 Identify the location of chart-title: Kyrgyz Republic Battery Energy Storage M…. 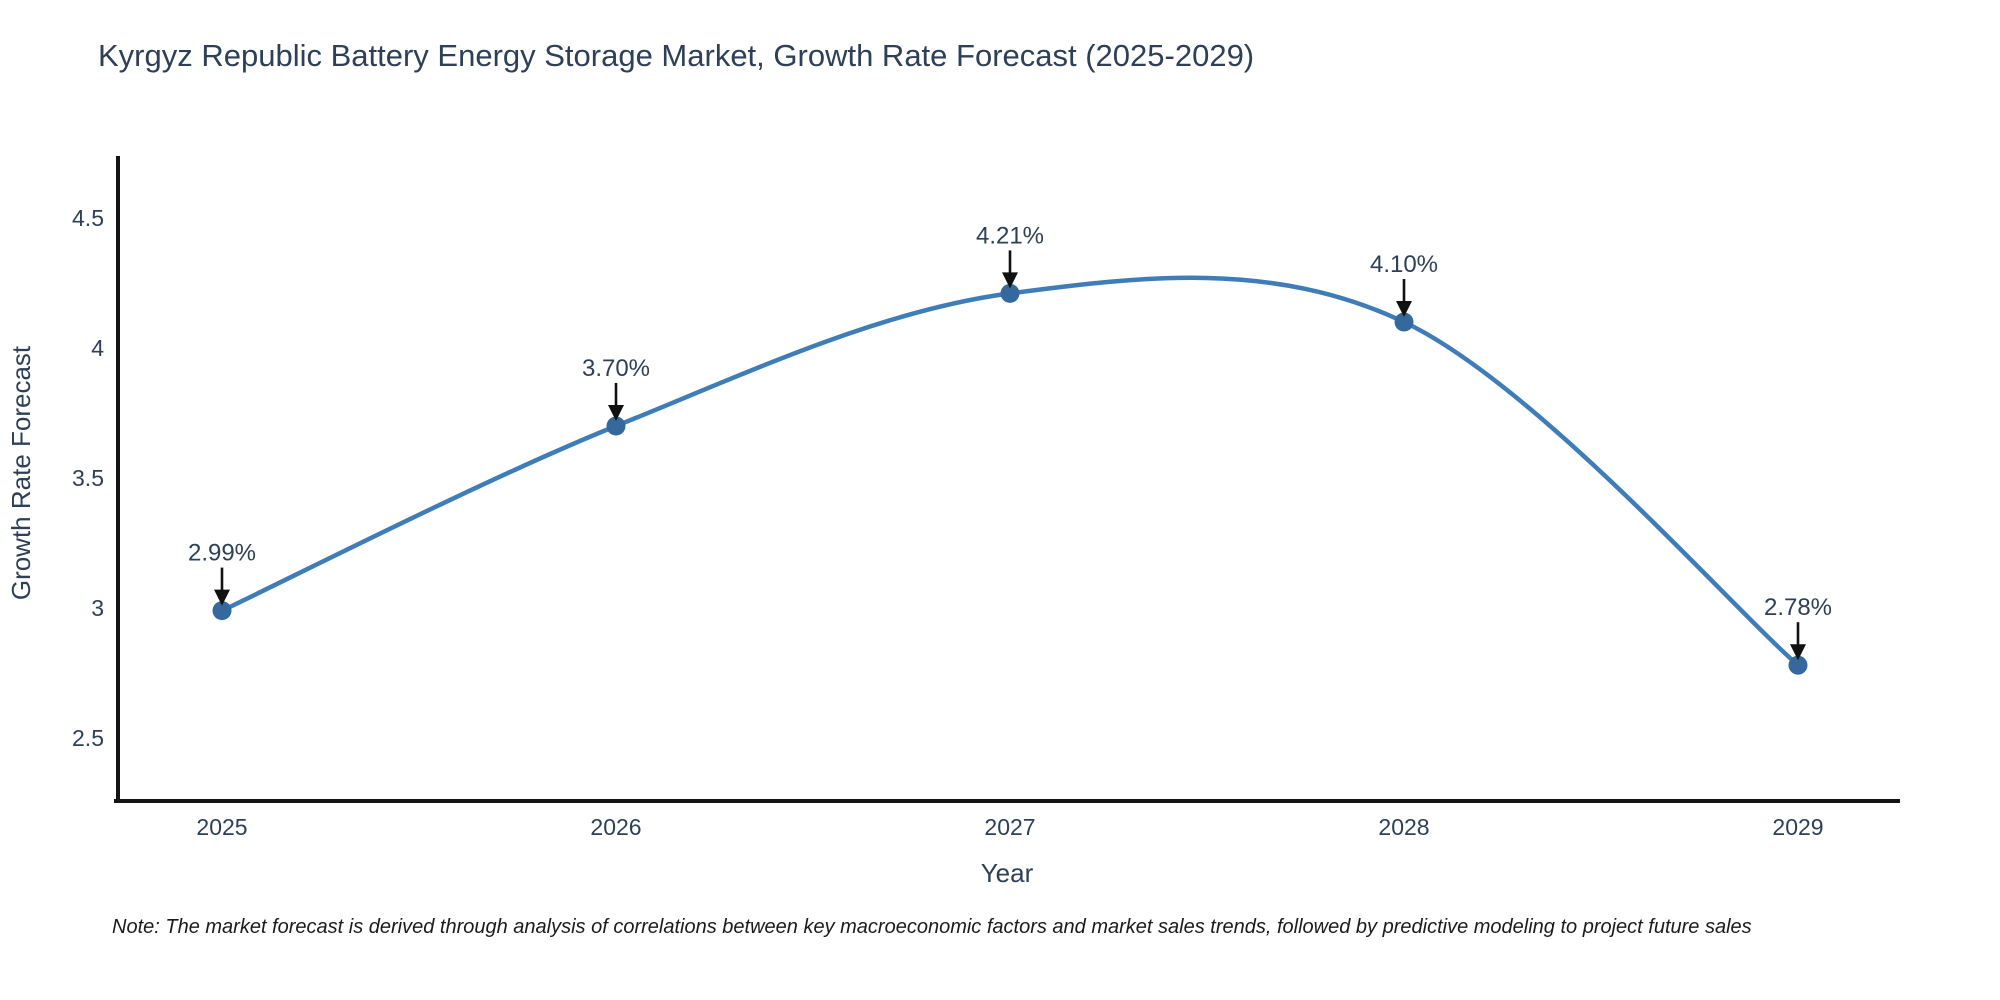
(676, 55).